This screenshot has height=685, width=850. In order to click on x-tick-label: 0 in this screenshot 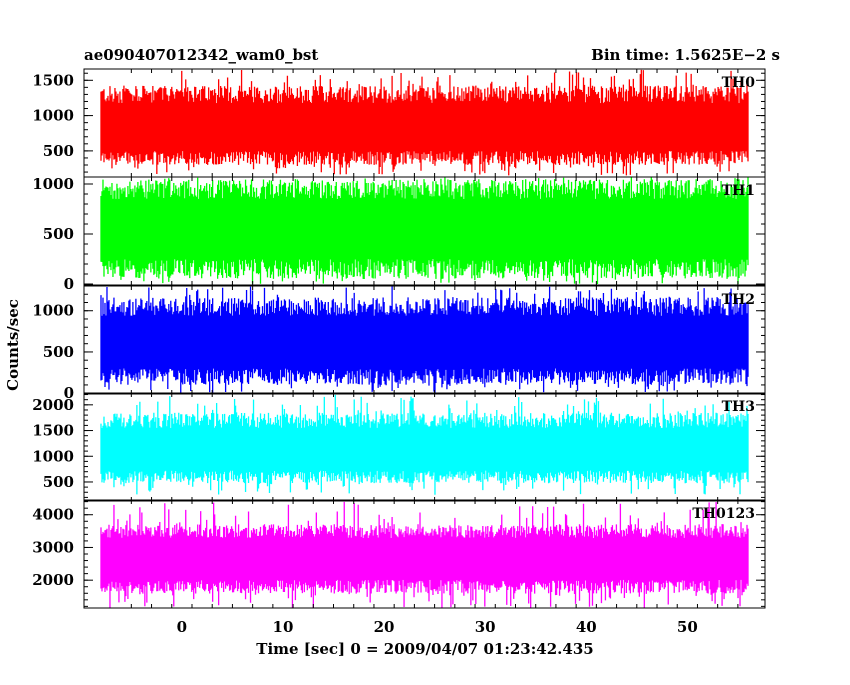, I will do `click(182, 627)`.